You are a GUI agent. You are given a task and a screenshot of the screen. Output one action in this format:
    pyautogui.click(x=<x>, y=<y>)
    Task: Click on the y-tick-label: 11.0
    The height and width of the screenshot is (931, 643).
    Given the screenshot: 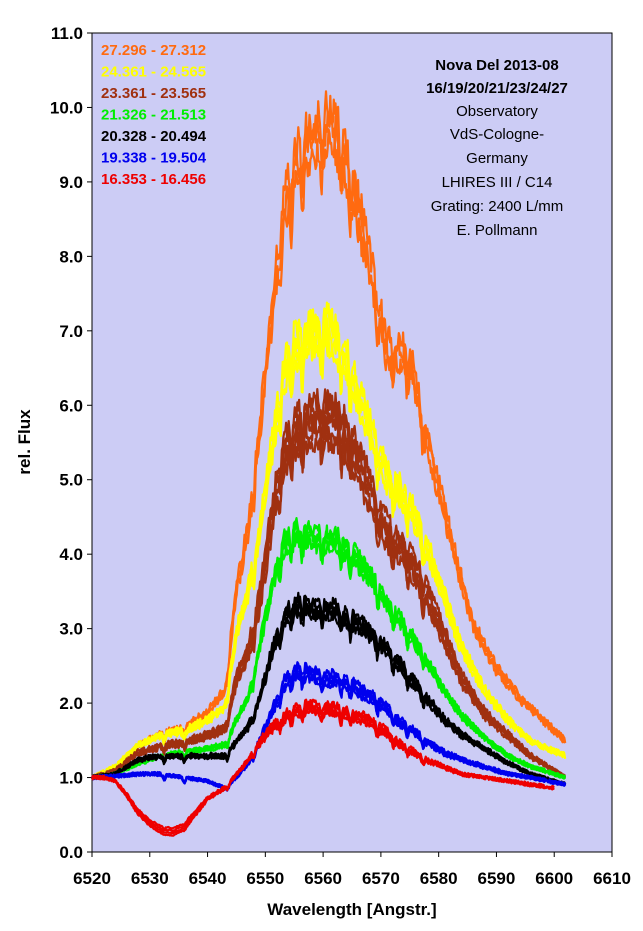 What is the action you would take?
    pyautogui.click(x=67, y=33)
    